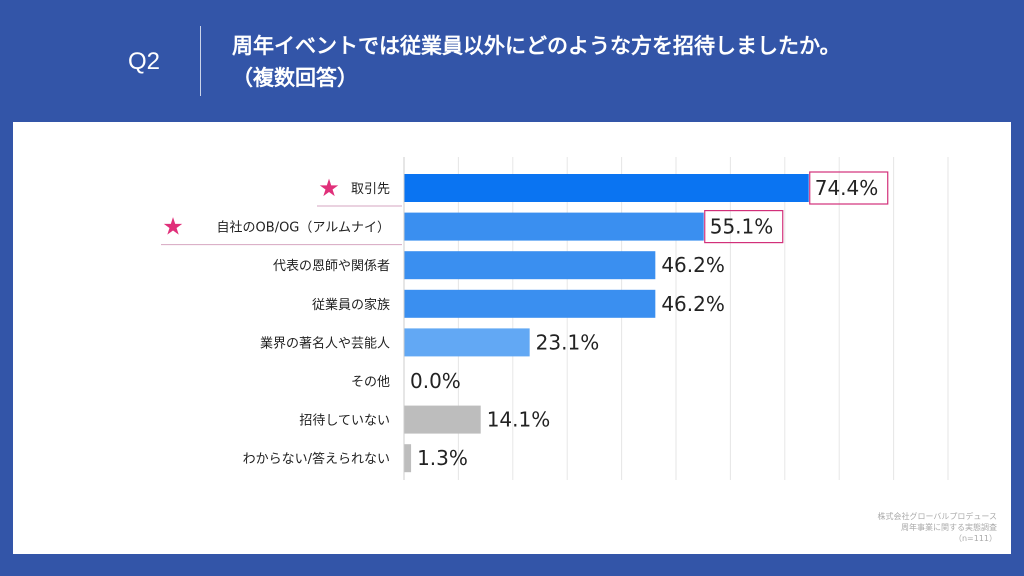 The width and height of the screenshot is (1024, 576). Describe the element at coordinates (351, 305) in the screenshot. I see `category-label: 従業員の家族` at that location.